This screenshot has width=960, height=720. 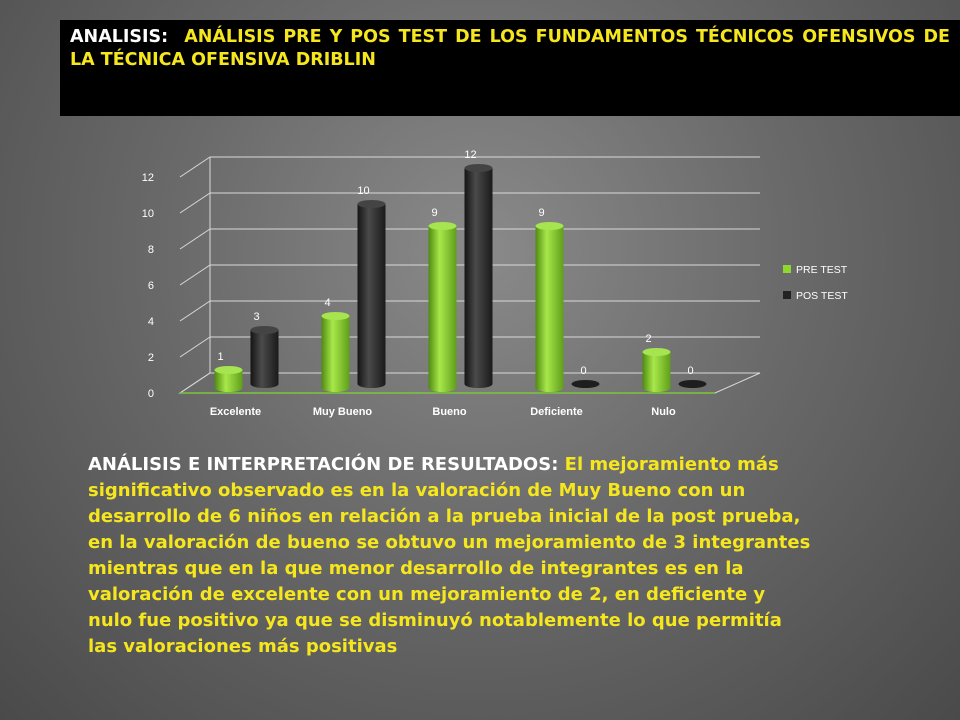 I want to click on legend-label: POS TEST, so click(x=822, y=296).